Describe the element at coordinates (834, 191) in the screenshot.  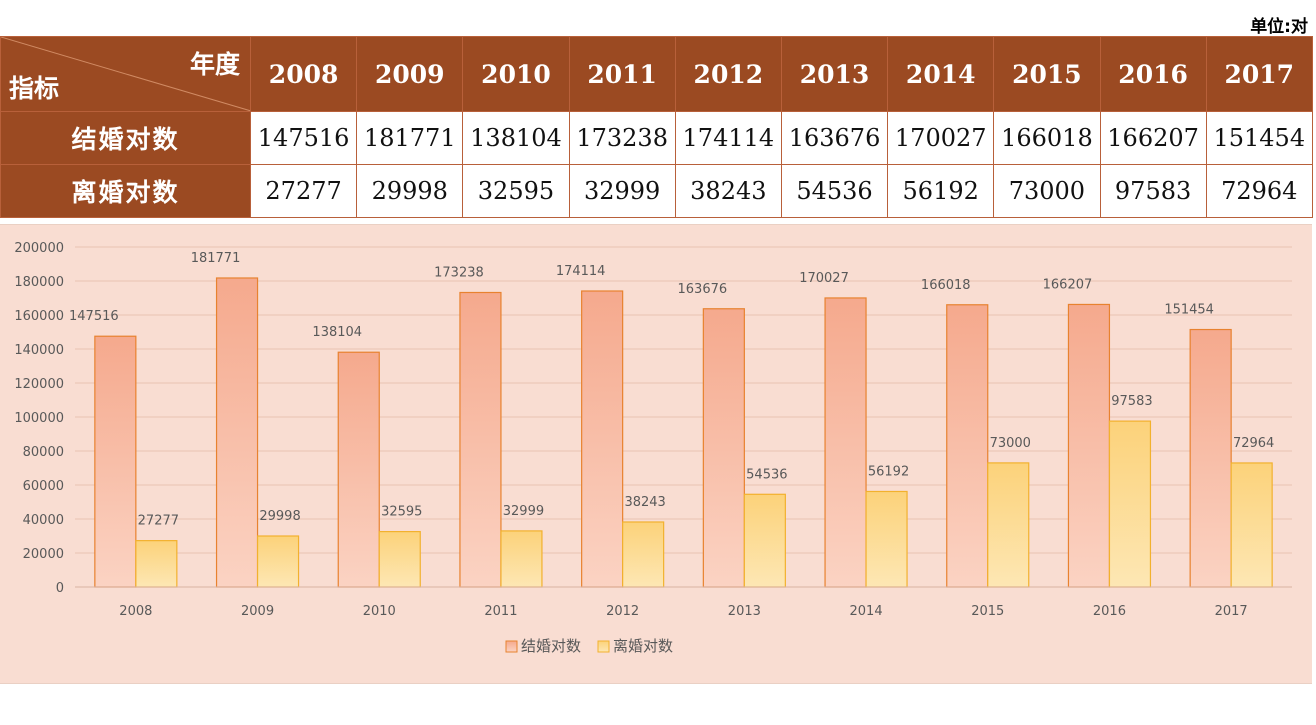
I see `table-cell: 54536` at that location.